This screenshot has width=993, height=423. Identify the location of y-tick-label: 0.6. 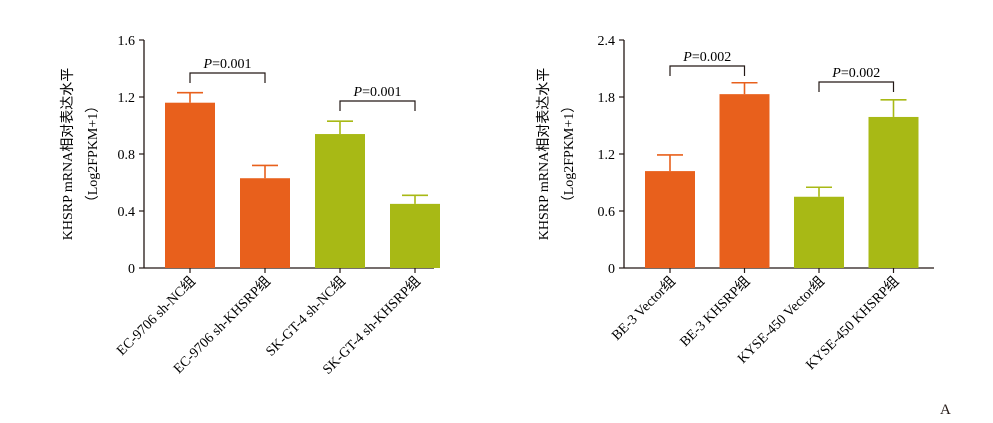
(607, 212).